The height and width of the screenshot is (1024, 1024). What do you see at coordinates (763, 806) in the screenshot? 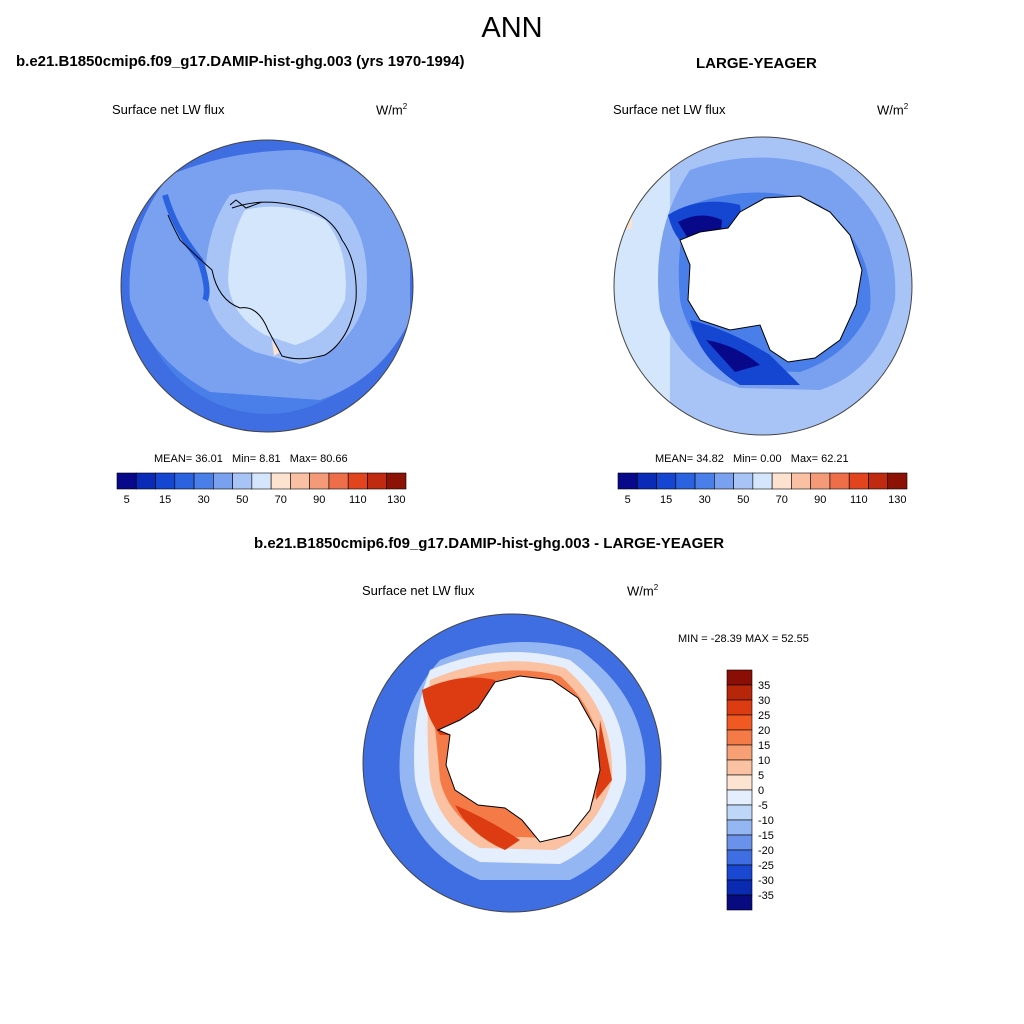
I see `colorbar-tick-label: -5` at bounding box center [763, 806].